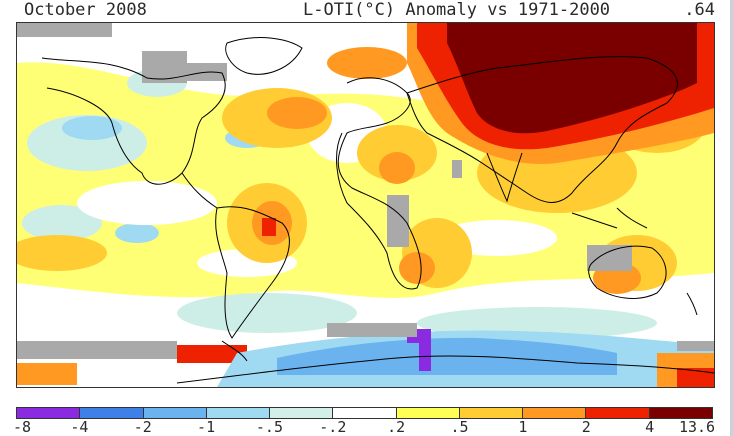 This screenshot has width=733, height=436. Describe the element at coordinates (364, 427) in the screenshot. I see `color-scale-tick-labels: -8 -4 -2 -1 -.5 -.2 .2 .5 1 2 4 13.6` at that location.